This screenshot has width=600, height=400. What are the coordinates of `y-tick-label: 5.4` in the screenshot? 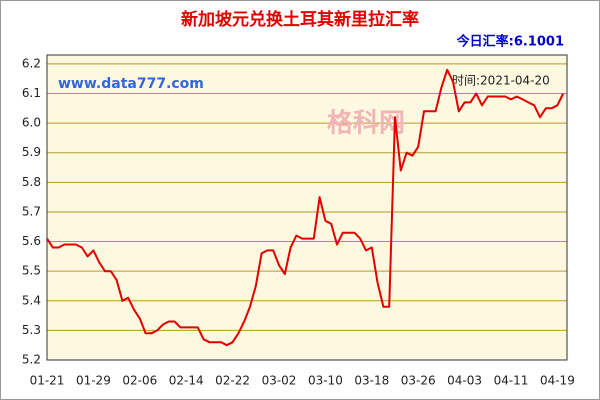 It's located at (31, 300).